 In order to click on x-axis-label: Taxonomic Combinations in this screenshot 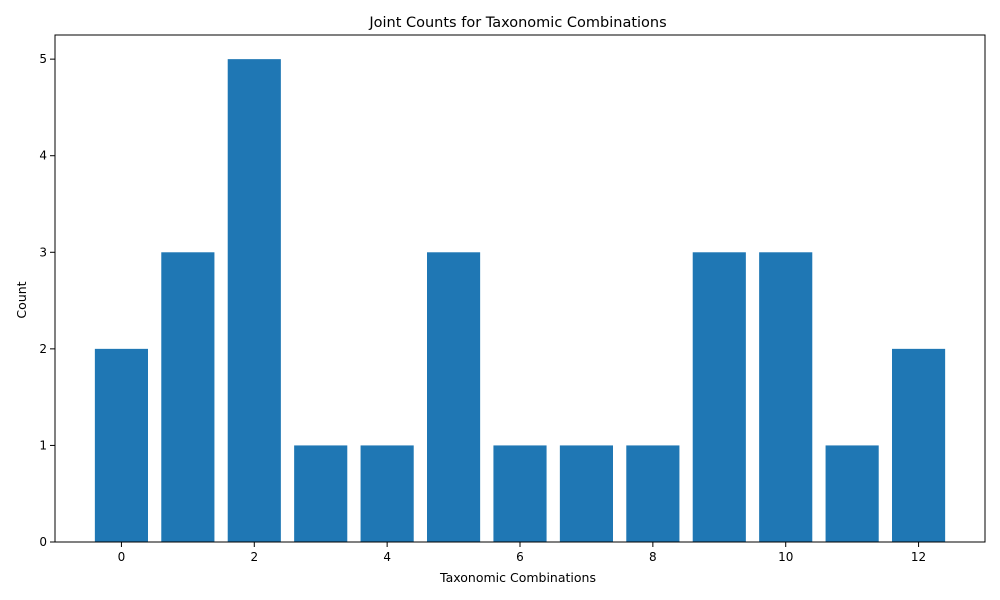, I will do `click(517, 577)`.